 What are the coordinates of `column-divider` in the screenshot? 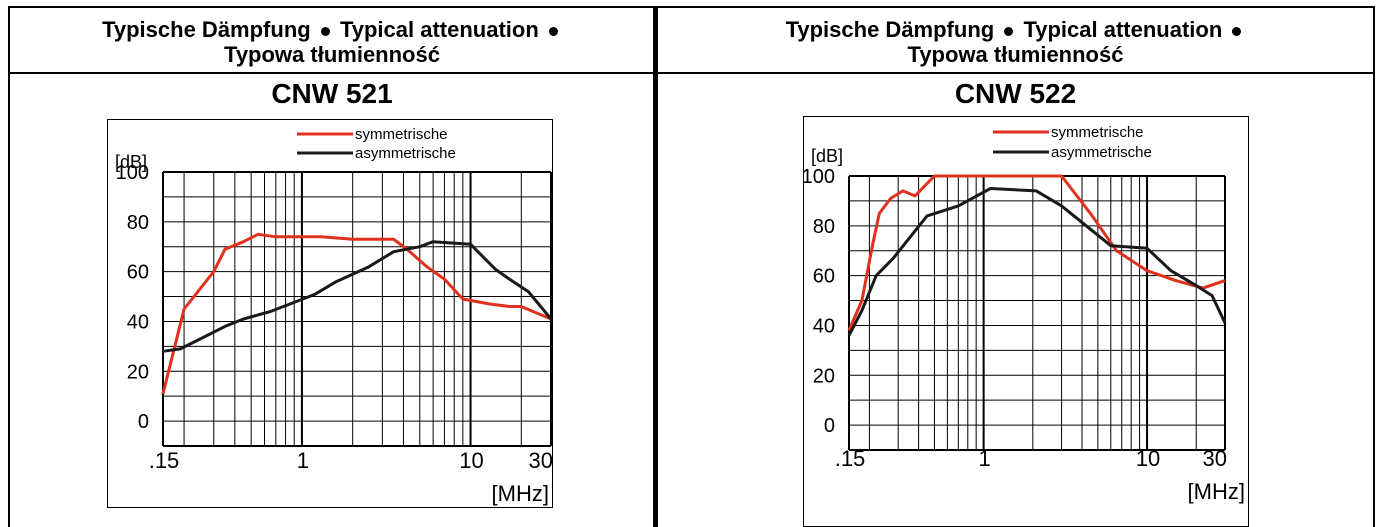 It's located at (655, 267).